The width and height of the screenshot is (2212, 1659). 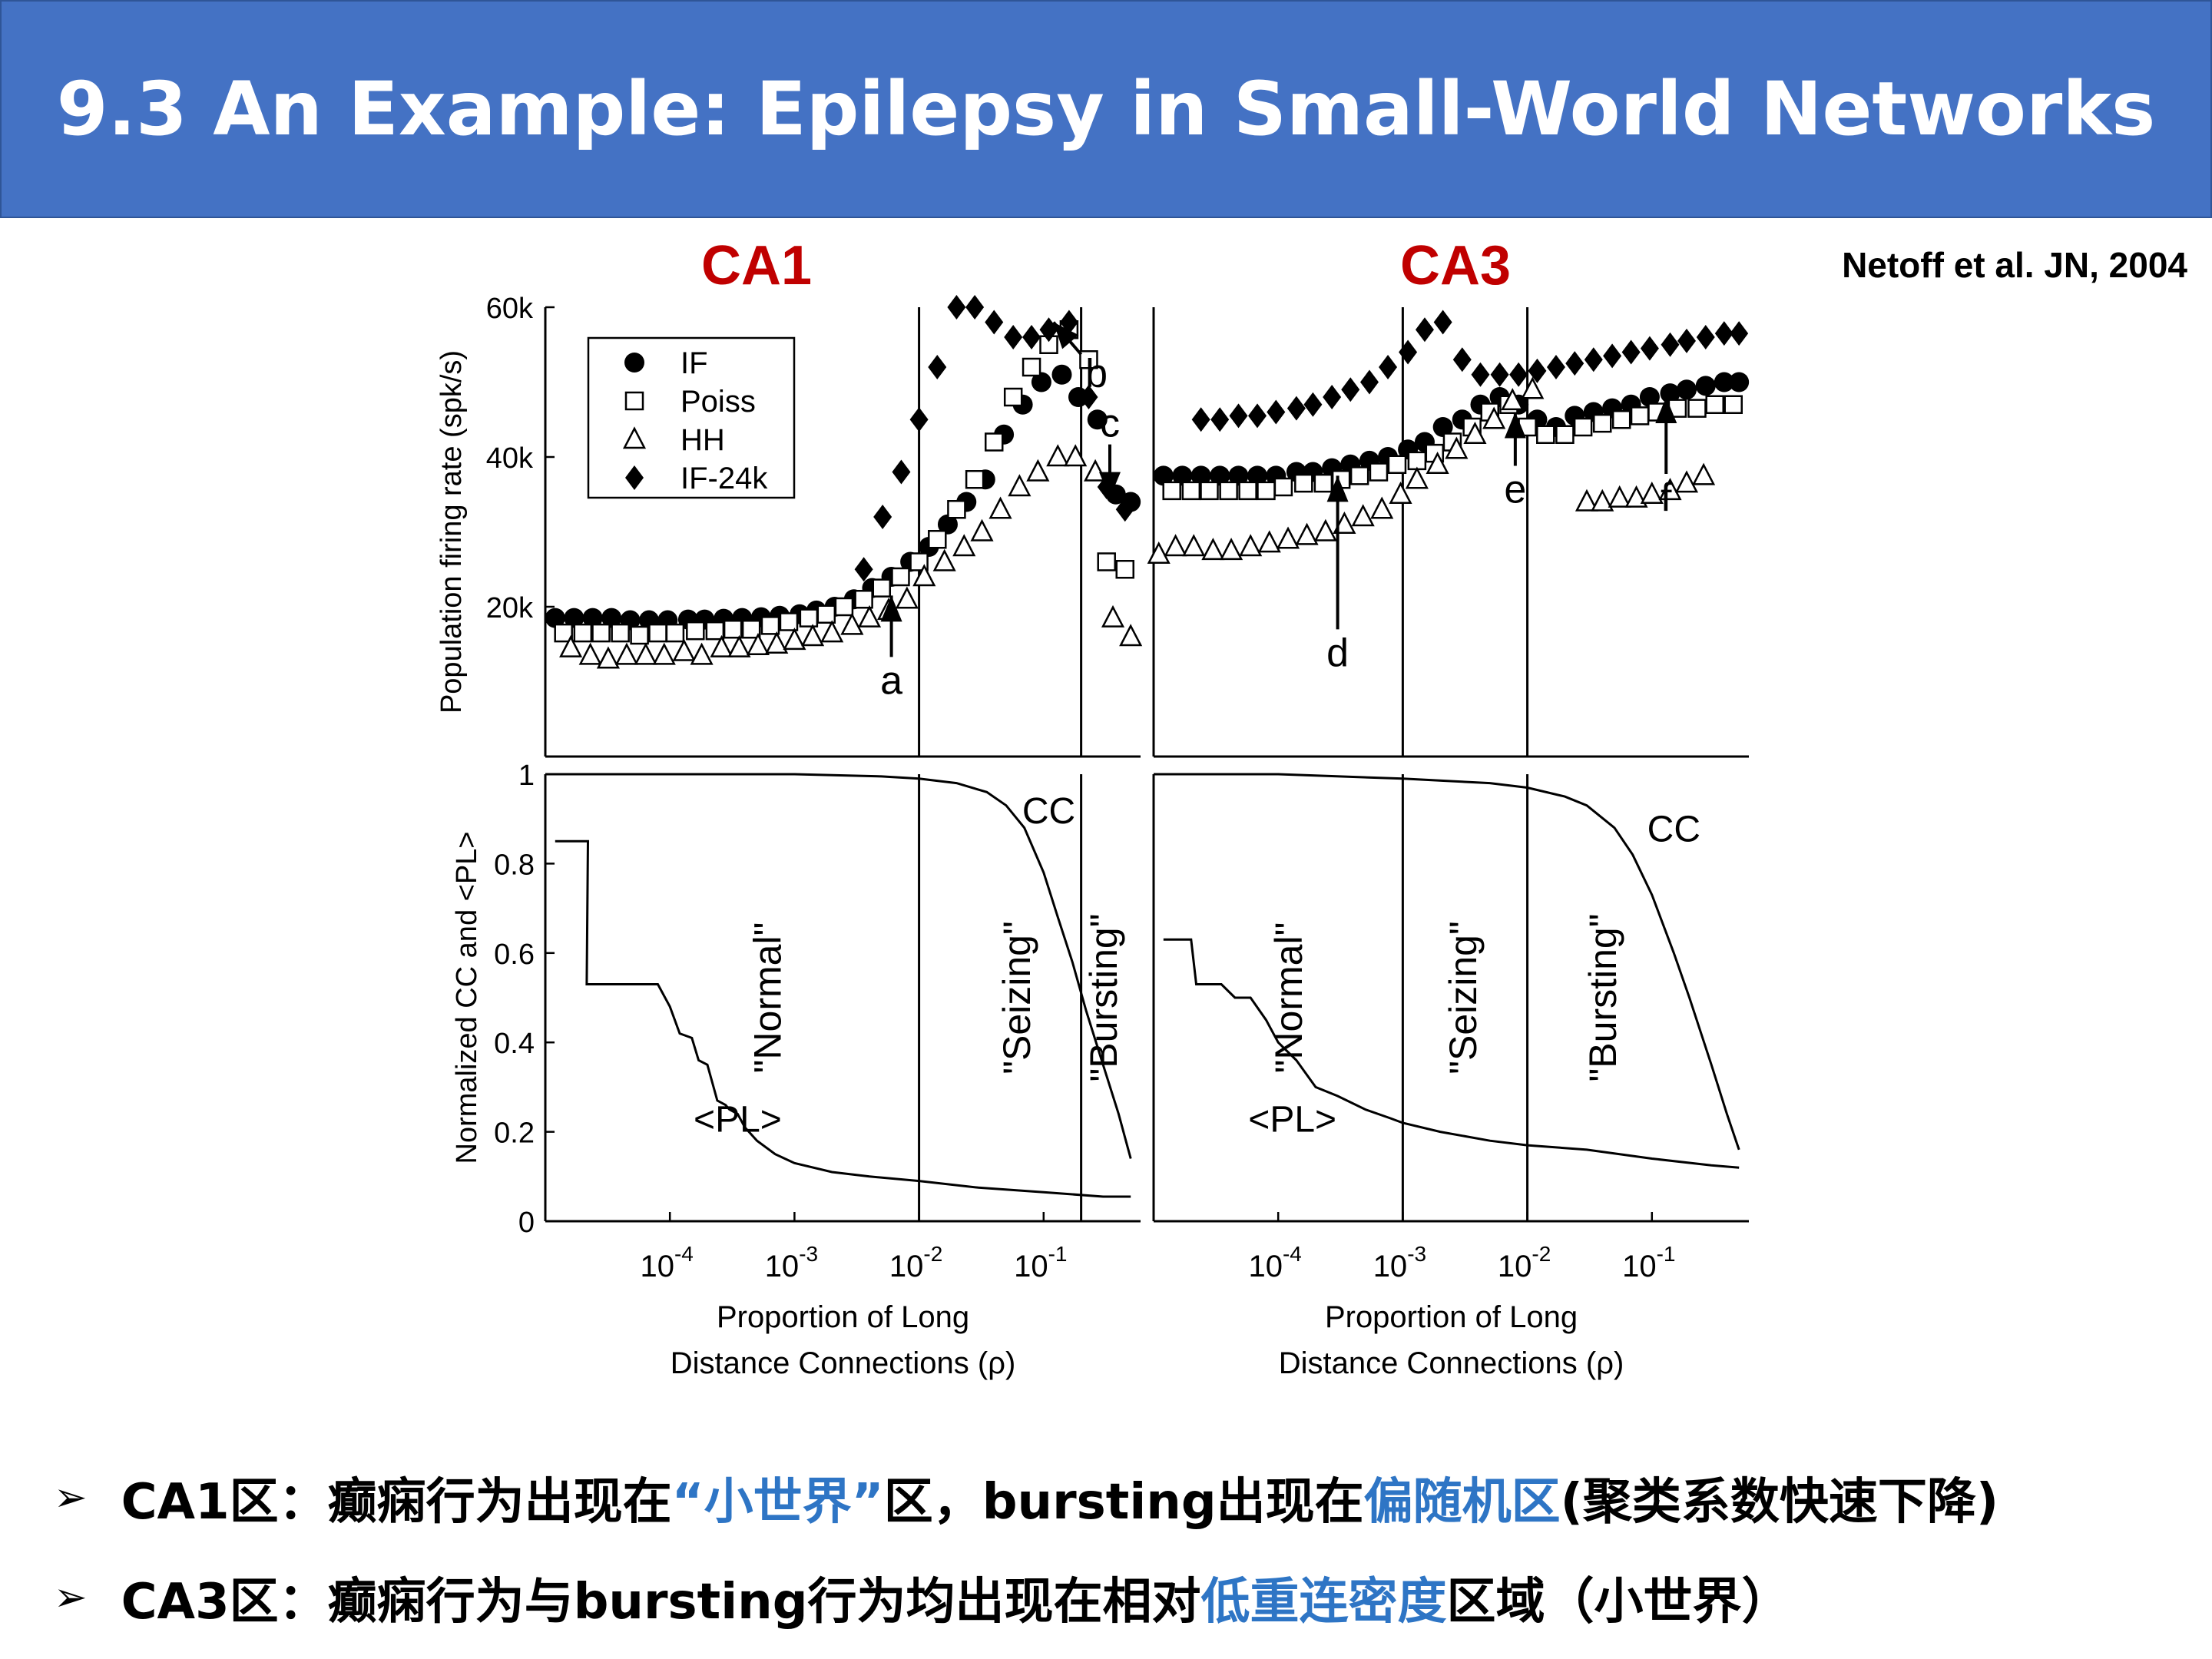 I want to click on panel-ca3-topology-x-tick-label: 10⁻², so click(x=1524, y=1262).